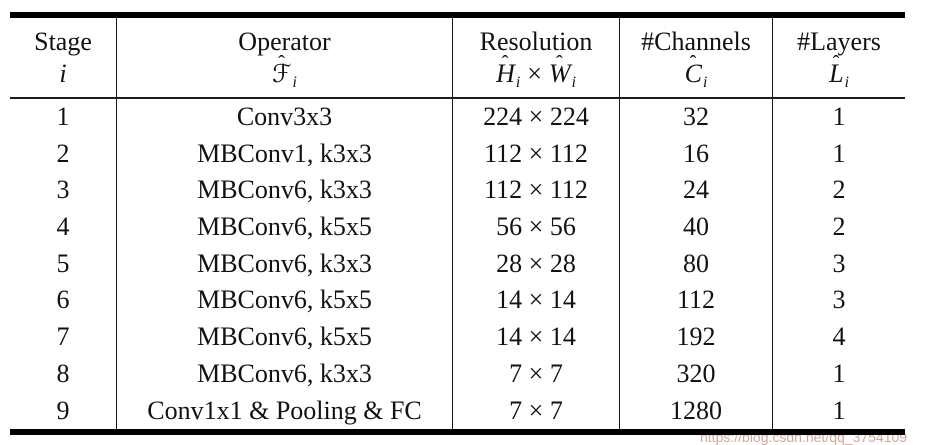  I want to click on header-stage-symbol: i, so click(63, 73).